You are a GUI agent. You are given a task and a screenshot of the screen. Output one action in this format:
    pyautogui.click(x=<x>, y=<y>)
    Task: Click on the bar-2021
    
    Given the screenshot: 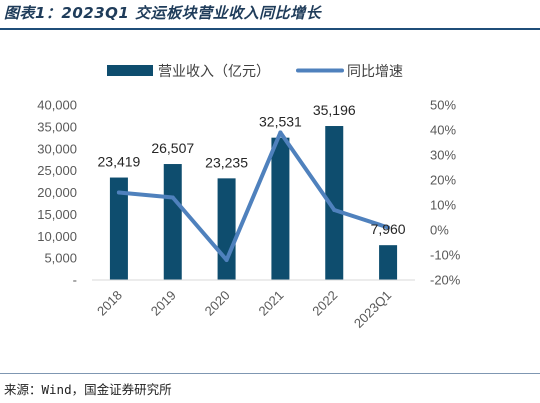 What is the action you would take?
    pyautogui.click(x=280, y=208)
    